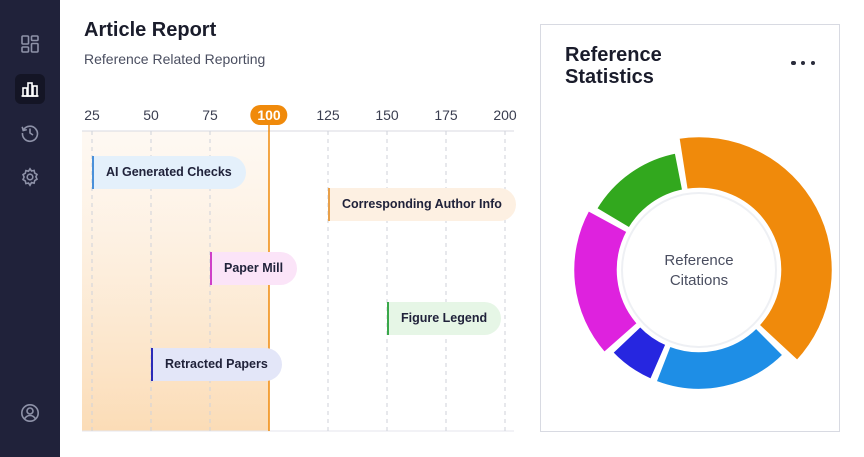 The height and width of the screenshot is (457, 864). I want to click on timeline-item-corresponding-author-info: Corresponding Author Info, so click(422, 204).